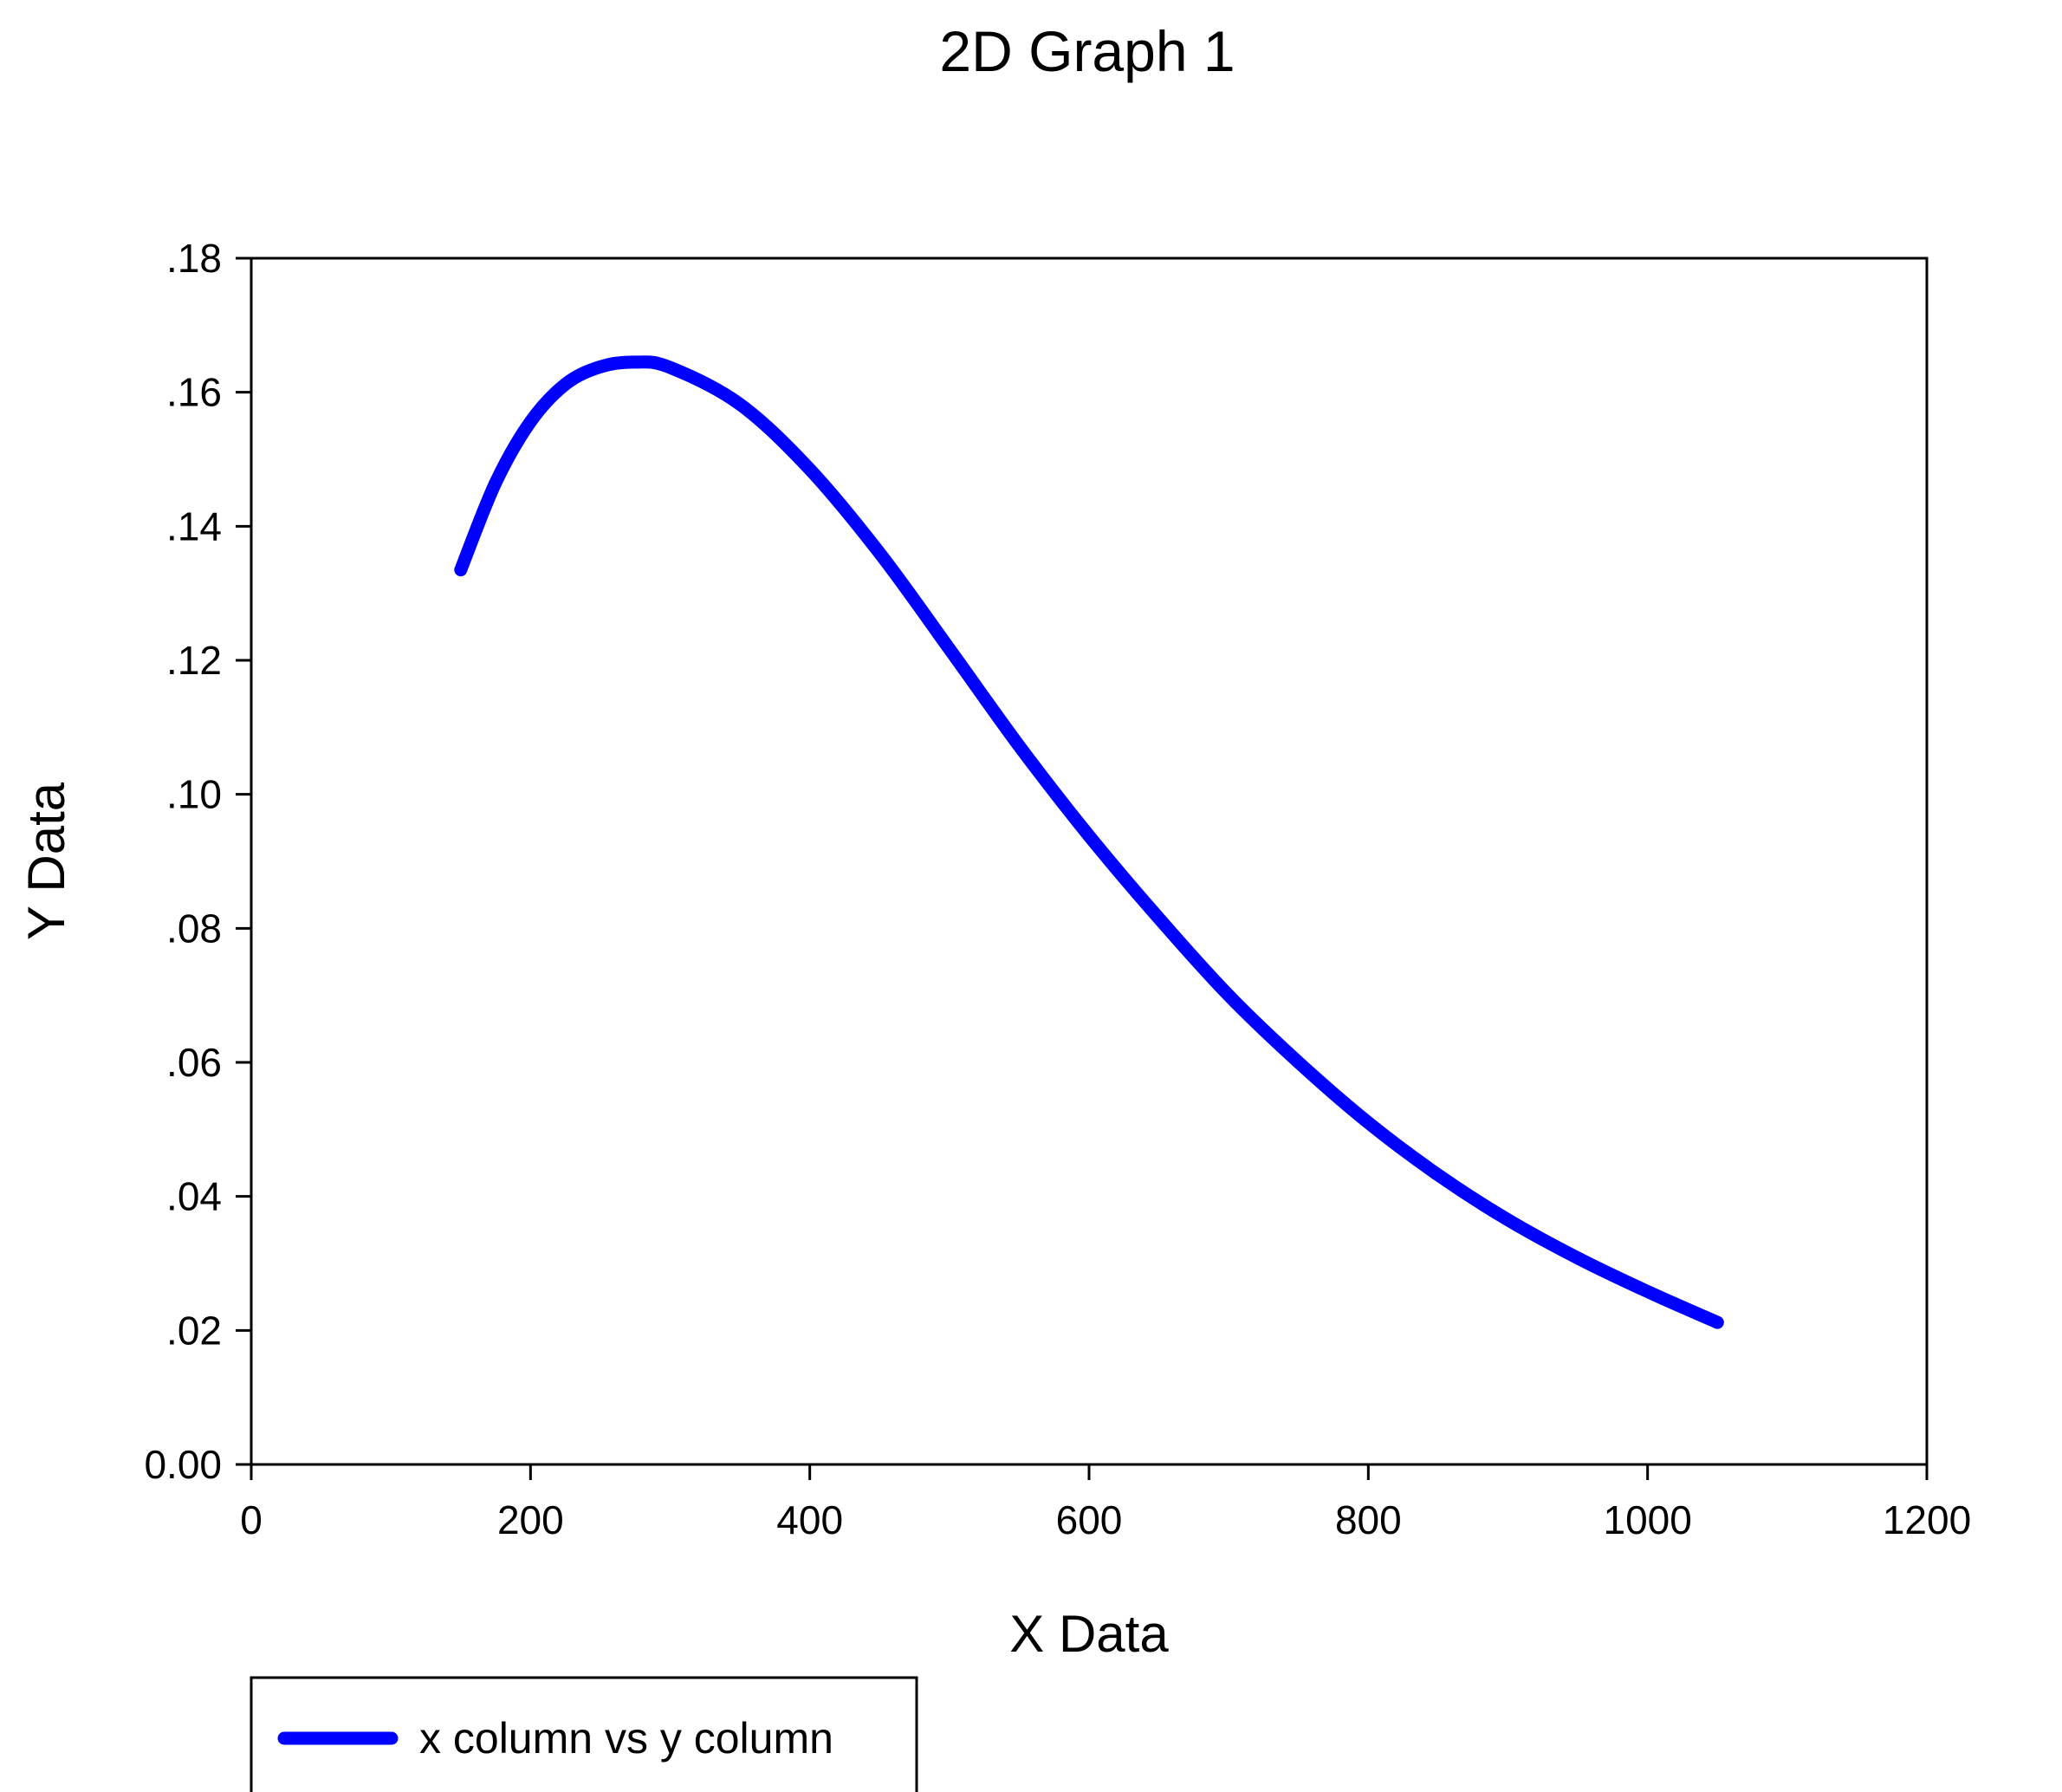 The image size is (2062, 1792). What do you see at coordinates (194, 928) in the screenshot?
I see `y-tick-label: .08` at bounding box center [194, 928].